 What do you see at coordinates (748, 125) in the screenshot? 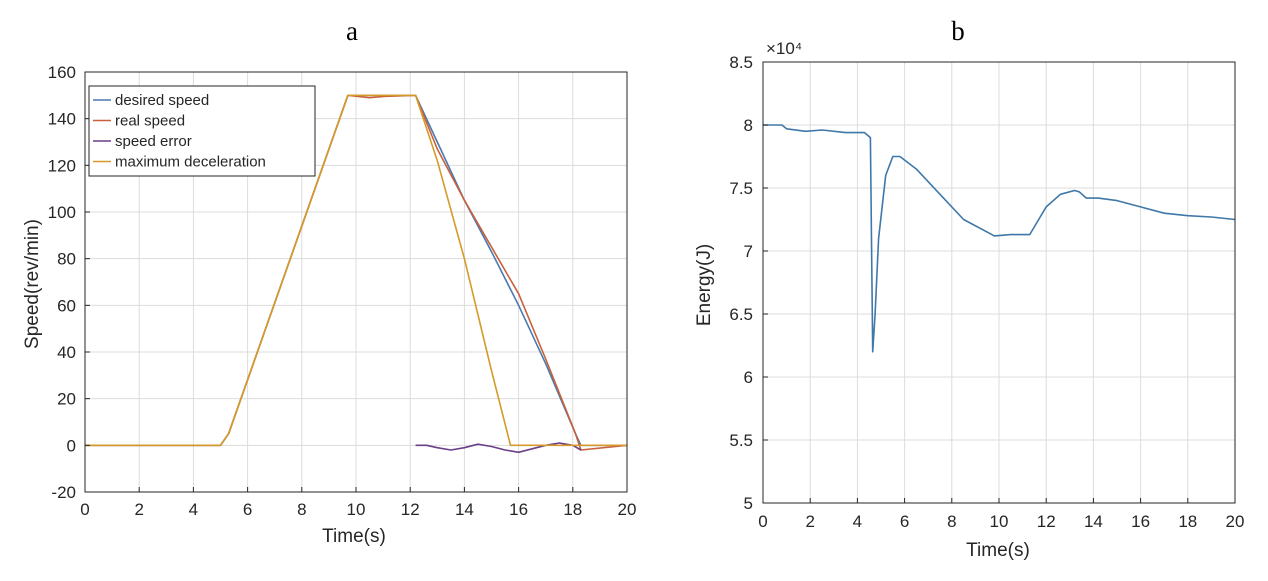
I see `chart-b-y-tick-label: 8` at bounding box center [748, 125].